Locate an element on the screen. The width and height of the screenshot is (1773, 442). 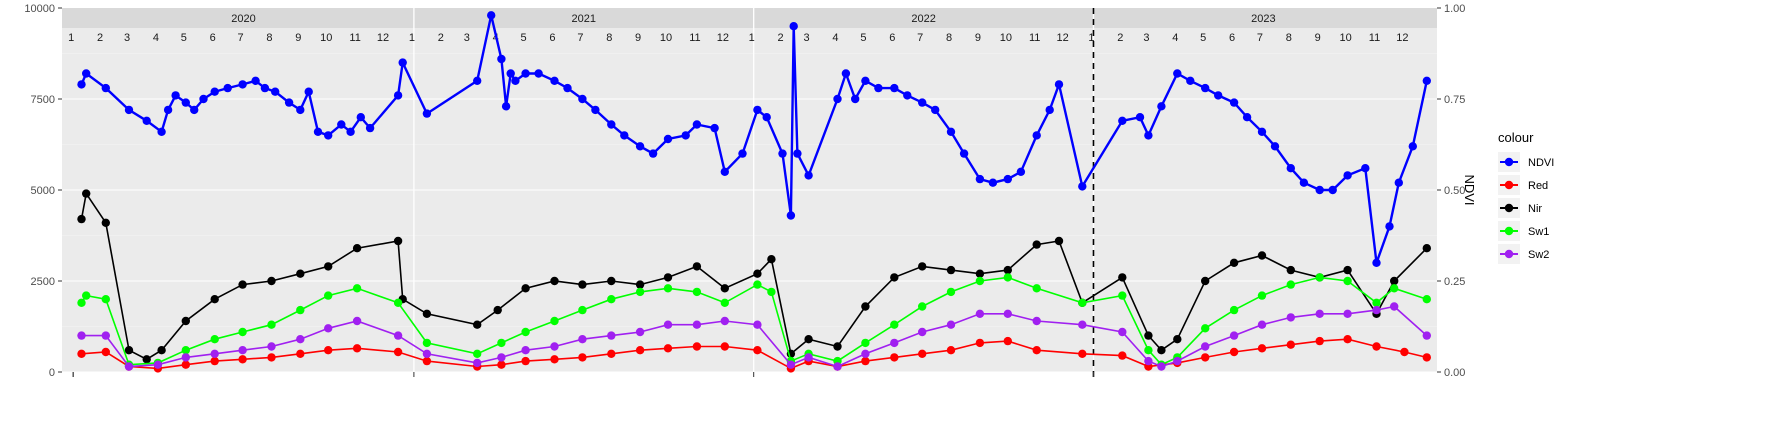
year-strip-label: 2021 is located at coordinates (584, 19).